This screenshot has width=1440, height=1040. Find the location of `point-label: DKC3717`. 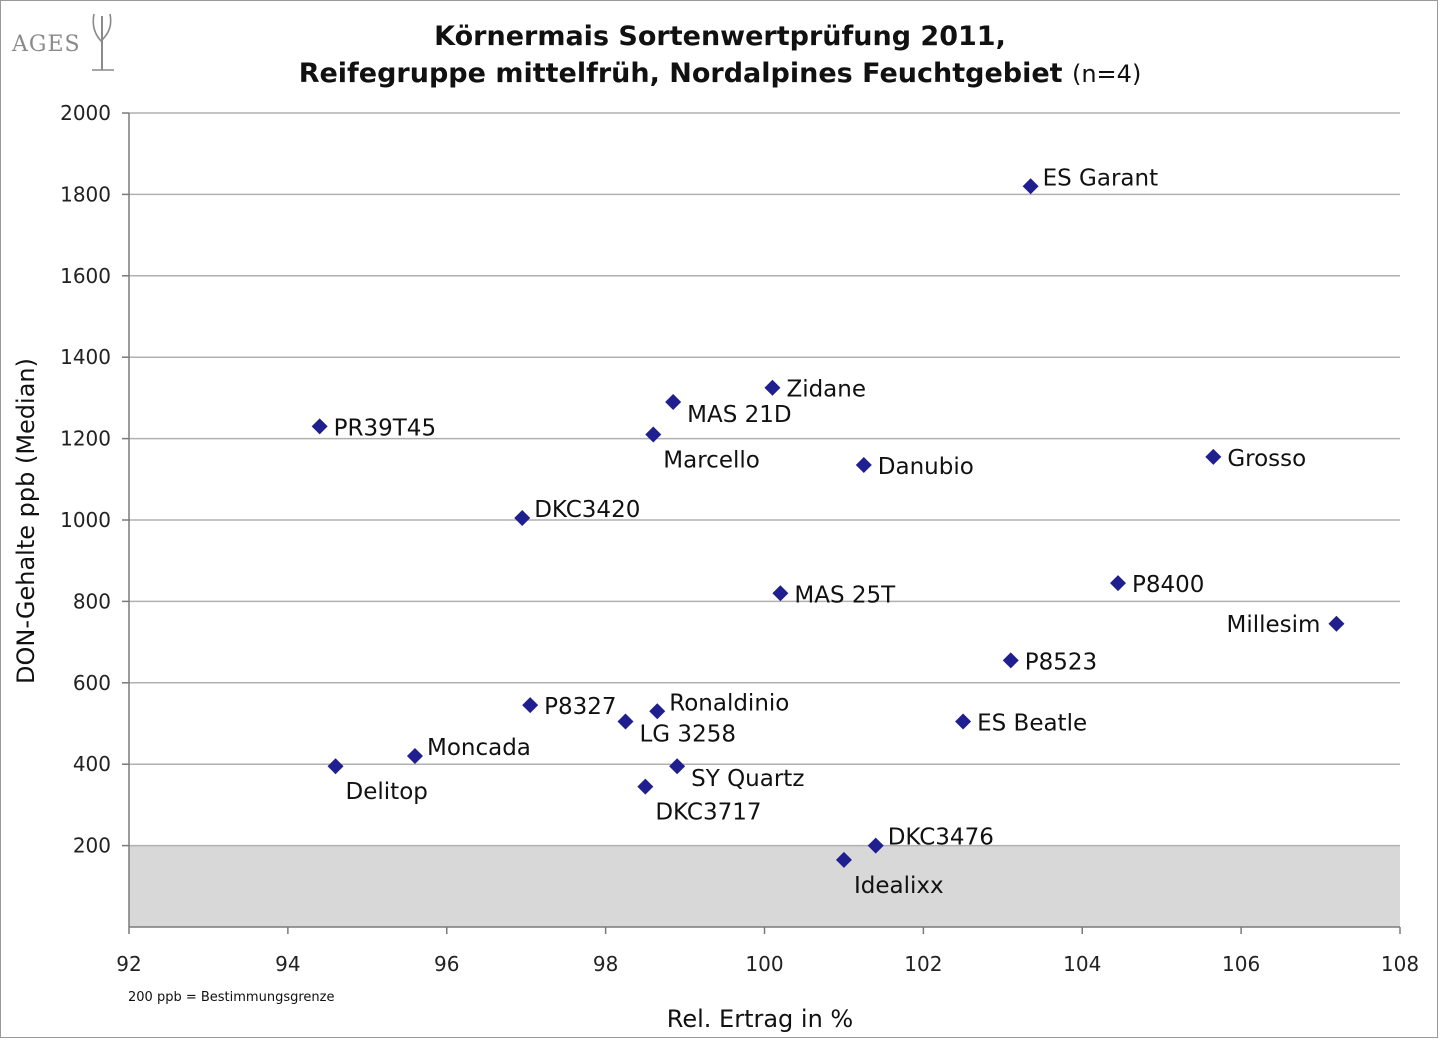

point-label: DKC3717 is located at coordinates (708, 813).